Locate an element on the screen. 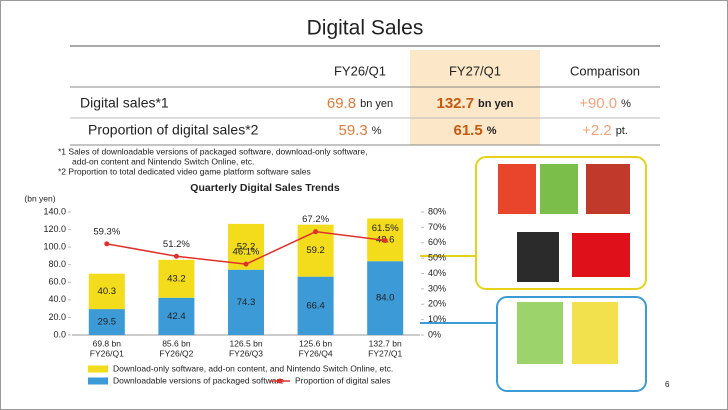  bar-value-label: 42.4 is located at coordinates (176, 316).